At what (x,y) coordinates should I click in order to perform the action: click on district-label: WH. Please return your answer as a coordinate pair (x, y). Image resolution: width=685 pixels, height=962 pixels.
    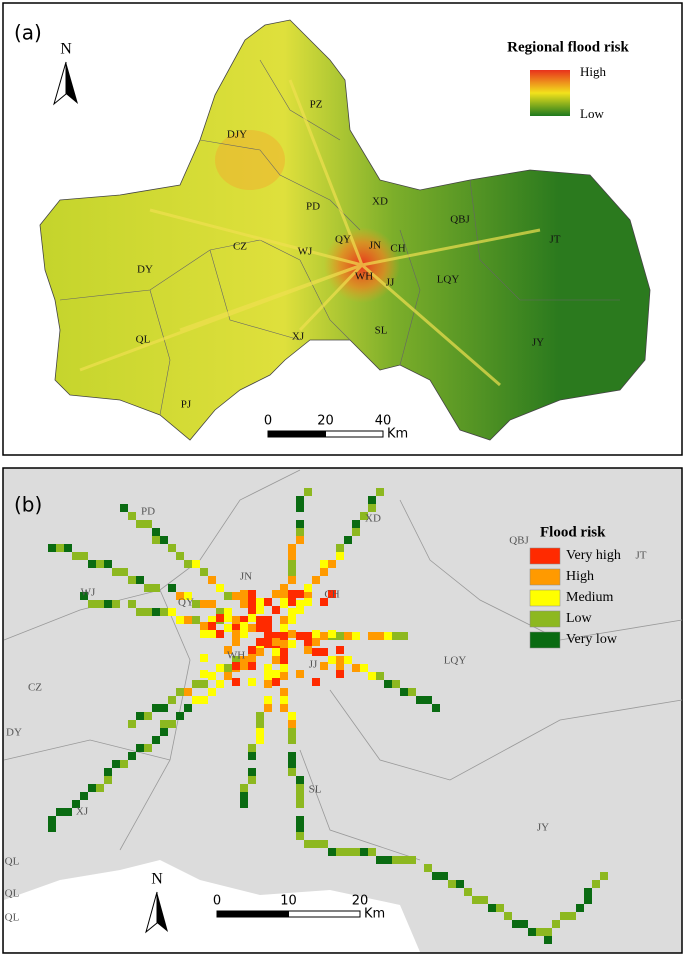
    Looking at the image, I should click on (236, 656).